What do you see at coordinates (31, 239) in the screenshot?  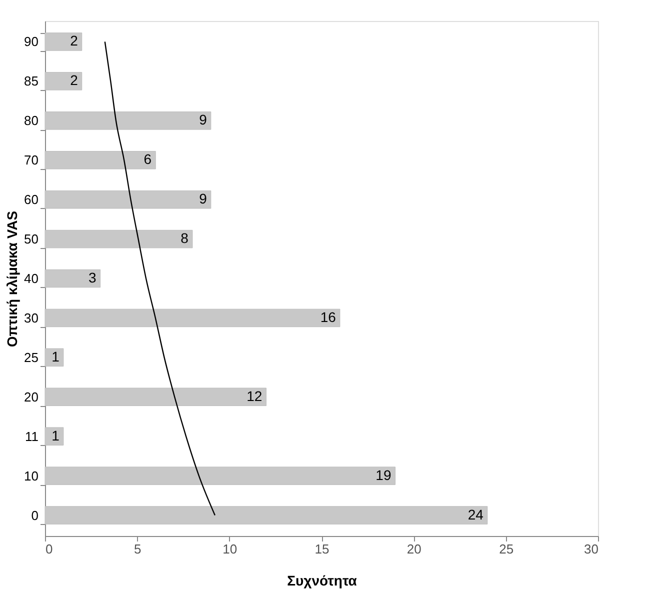 I see `y-tick-label: 50` at bounding box center [31, 239].